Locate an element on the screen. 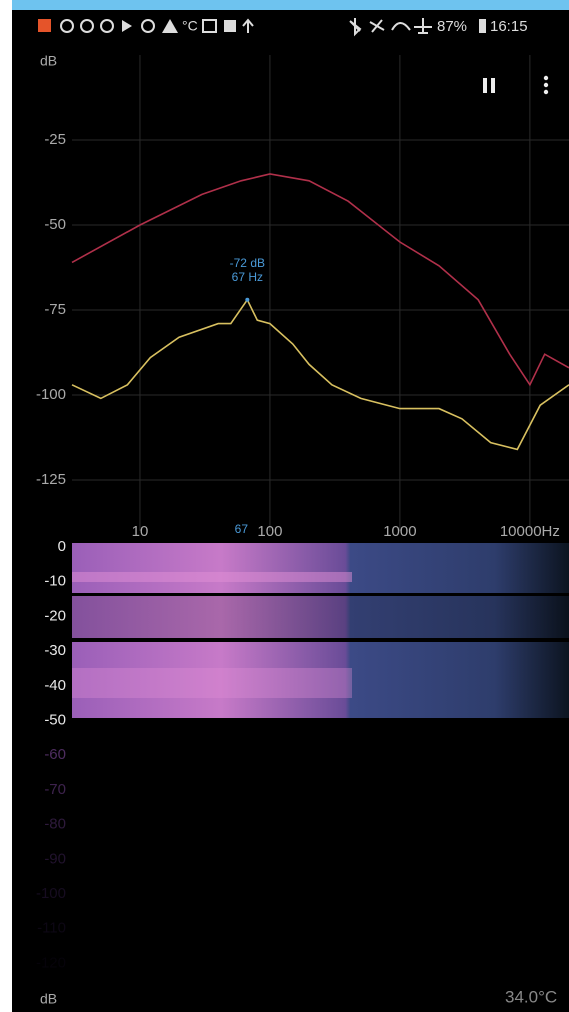 The height and width of the screenshot is (1012, 569). spectrogram-scale-label: -40 is located at coordinates (55, 685).